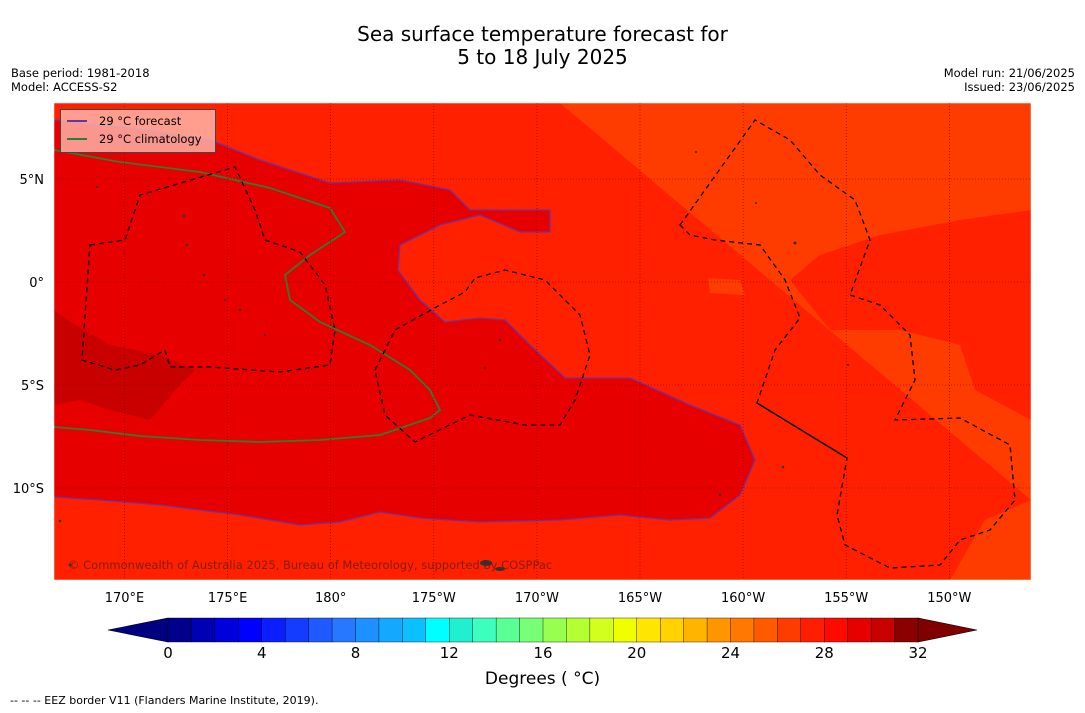 The image size is (1085, 713). I want to click on colorbar-tick-label: 28, so click(824, 653).